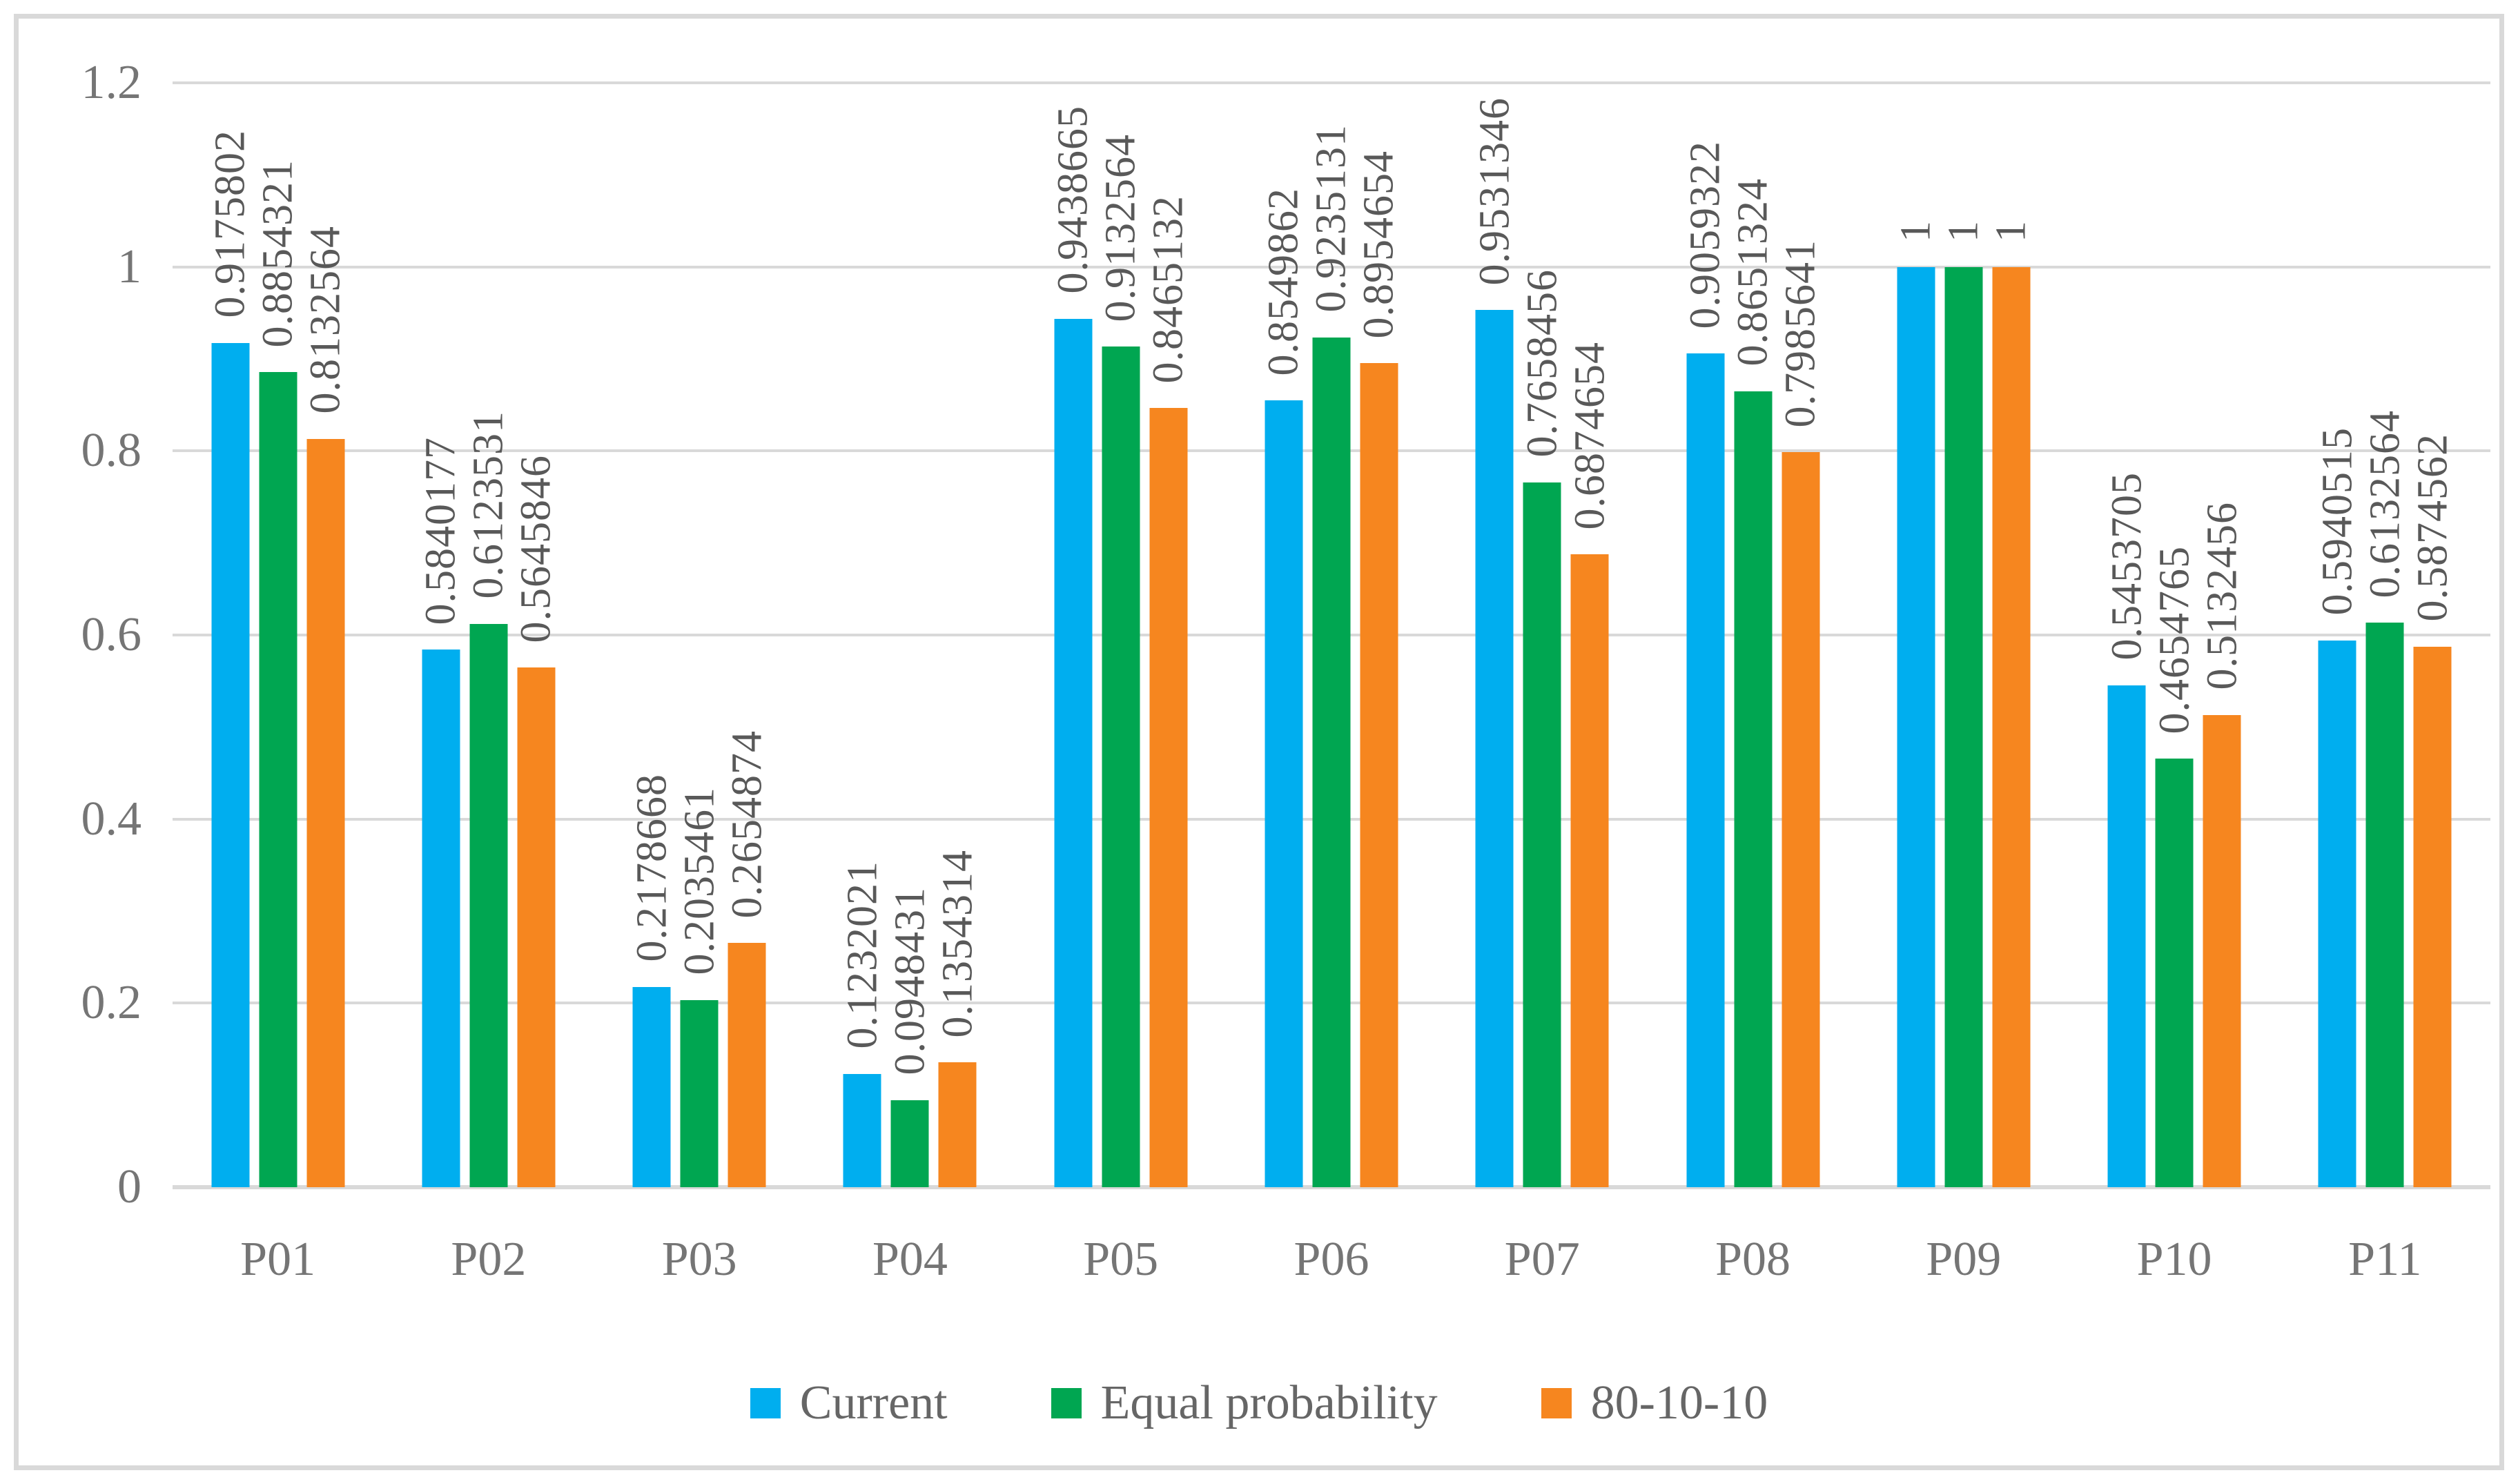 The image size is (2518, 1484). Describe the element at coordinates (1168, 289) in the screenshot. I see `data-label-80-10-10-P05: 0.8465132` at that location.